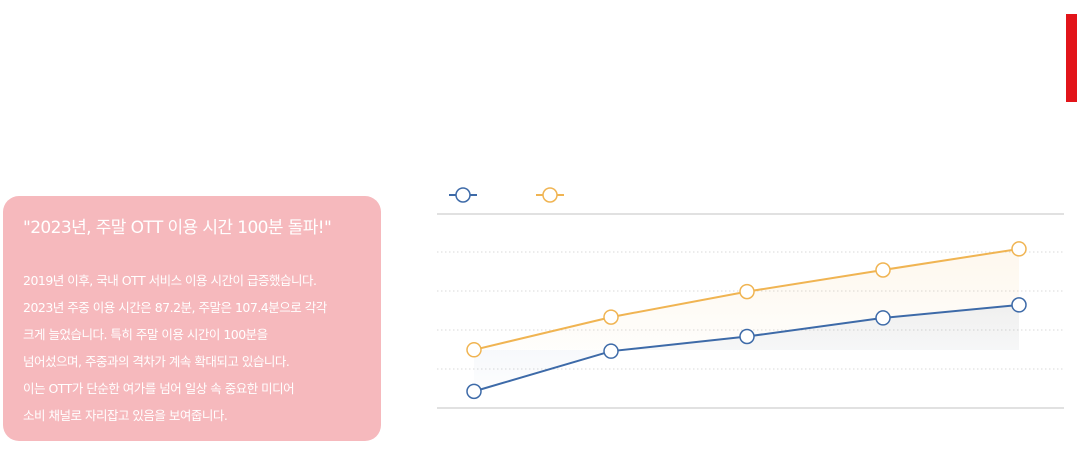 This screenshot has width=1087, height=474. I want to click on insight-line: 크게 늘었습니다. 특히 주말 이용 시간이 100분을, so click(145, 334).